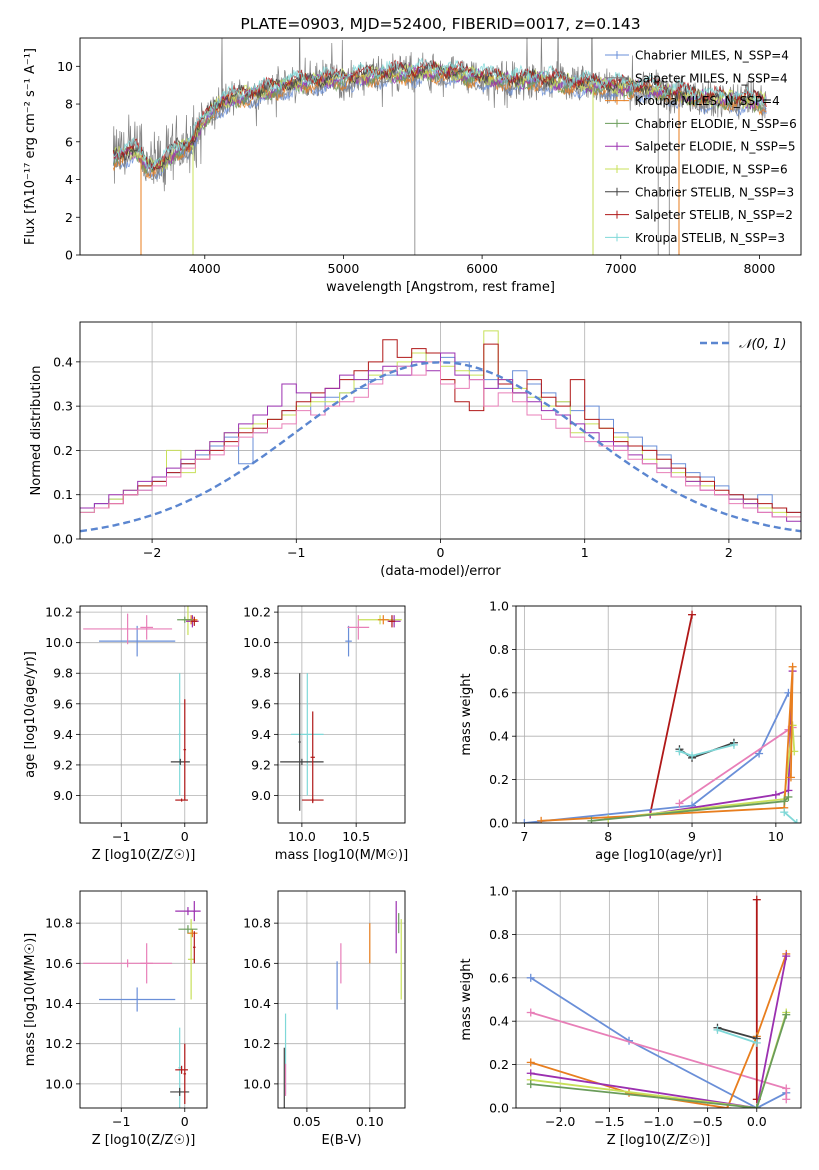 This screenshot has height=1170, width=819. What do you see at coordinates (205, 268) in the screenshot?
I see `x-tick-label: 4000` at bounding box center [205, 268].